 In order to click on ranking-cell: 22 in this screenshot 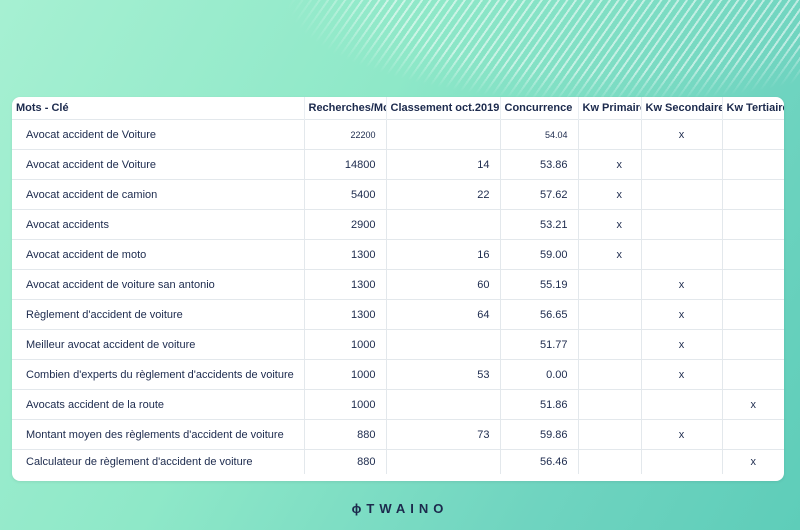, I will do `click(443, 194)`.